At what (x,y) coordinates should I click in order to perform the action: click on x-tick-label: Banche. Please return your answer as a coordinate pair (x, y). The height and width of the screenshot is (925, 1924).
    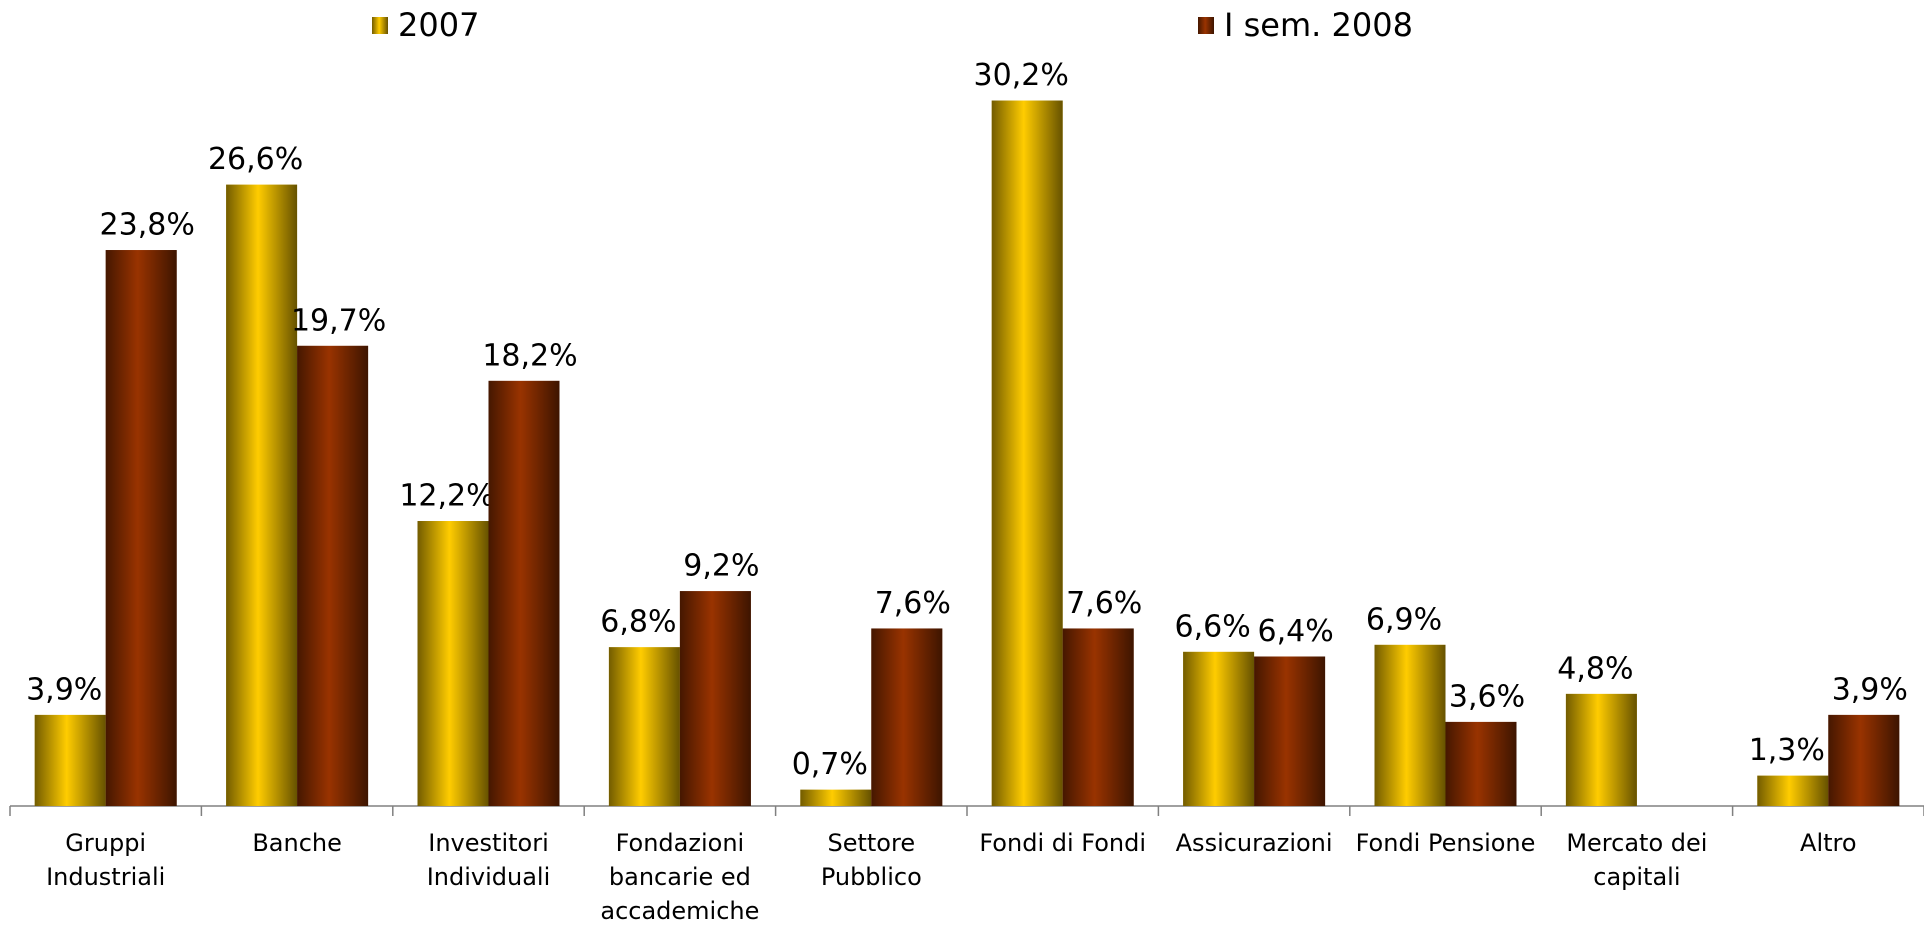
    Looking at the image, I should click on (297, 843).